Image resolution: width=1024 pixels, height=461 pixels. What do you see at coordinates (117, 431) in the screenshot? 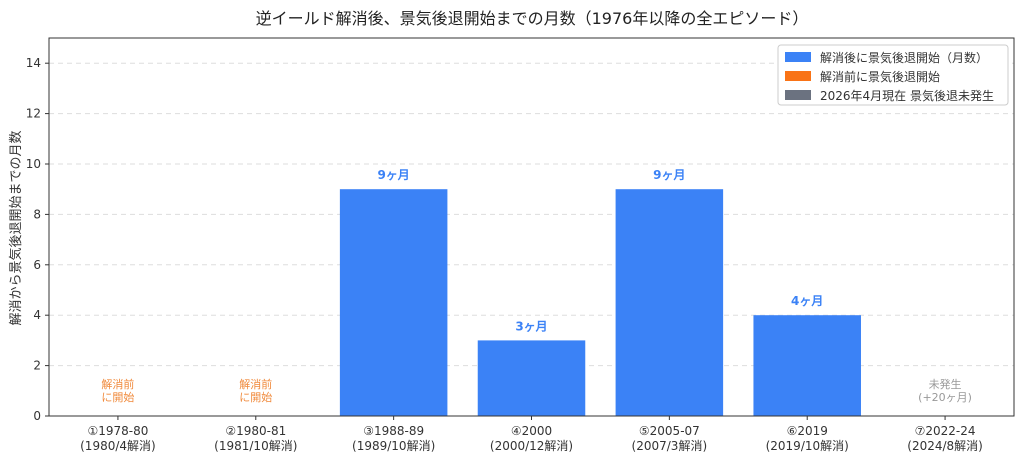
I see `x-tick-label: ①1978-80` at bounding box center [117, 431].